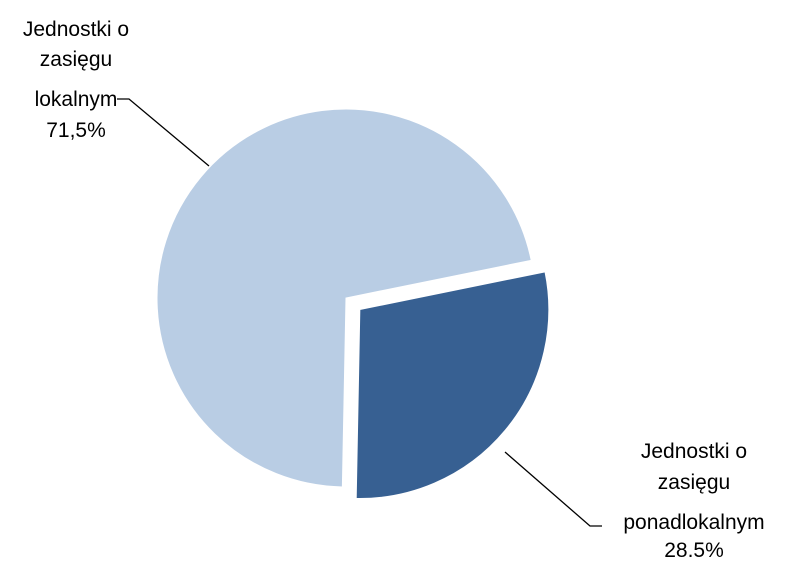 Image resolution: width=785 pixels, height=563 pixels. Describe the element at coordinates (693, 522) in the screenshot. I see `label-line: ponadlokalnym` at that location.